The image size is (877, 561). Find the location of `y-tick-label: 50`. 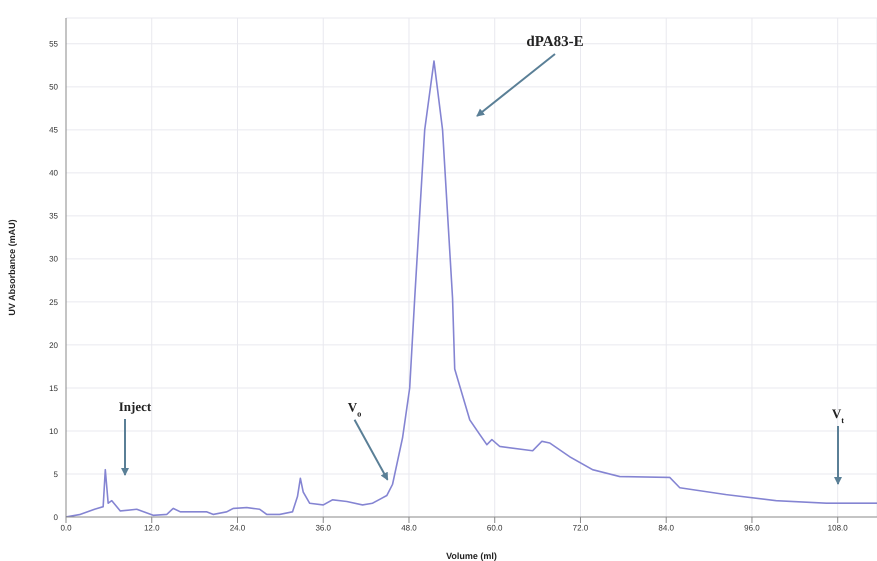

y-tick-label: 50 is located at coordinates (54, 87).